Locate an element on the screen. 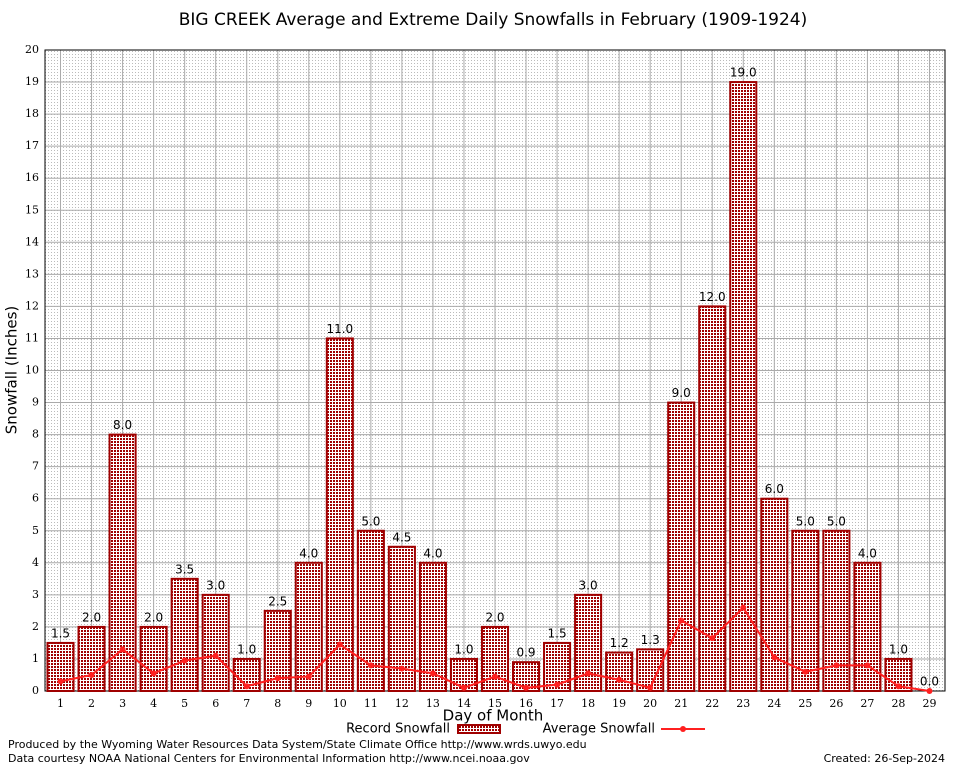 The width and height of the screenshot is (954, 768). value-label: 1.2 is located at coordinates (619, 643).